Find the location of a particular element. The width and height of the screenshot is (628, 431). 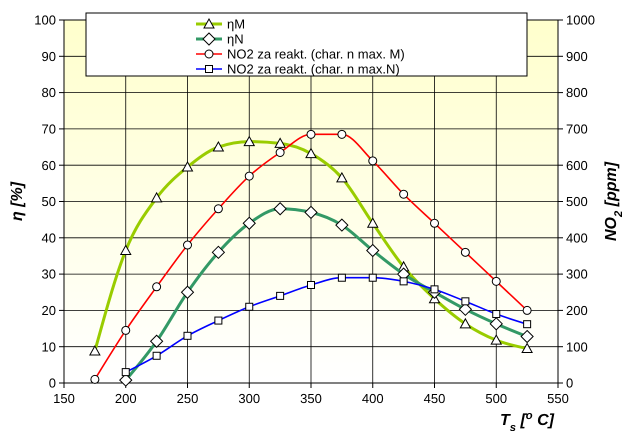

y-tick-label: 60 is located at coordinates (49, 165).